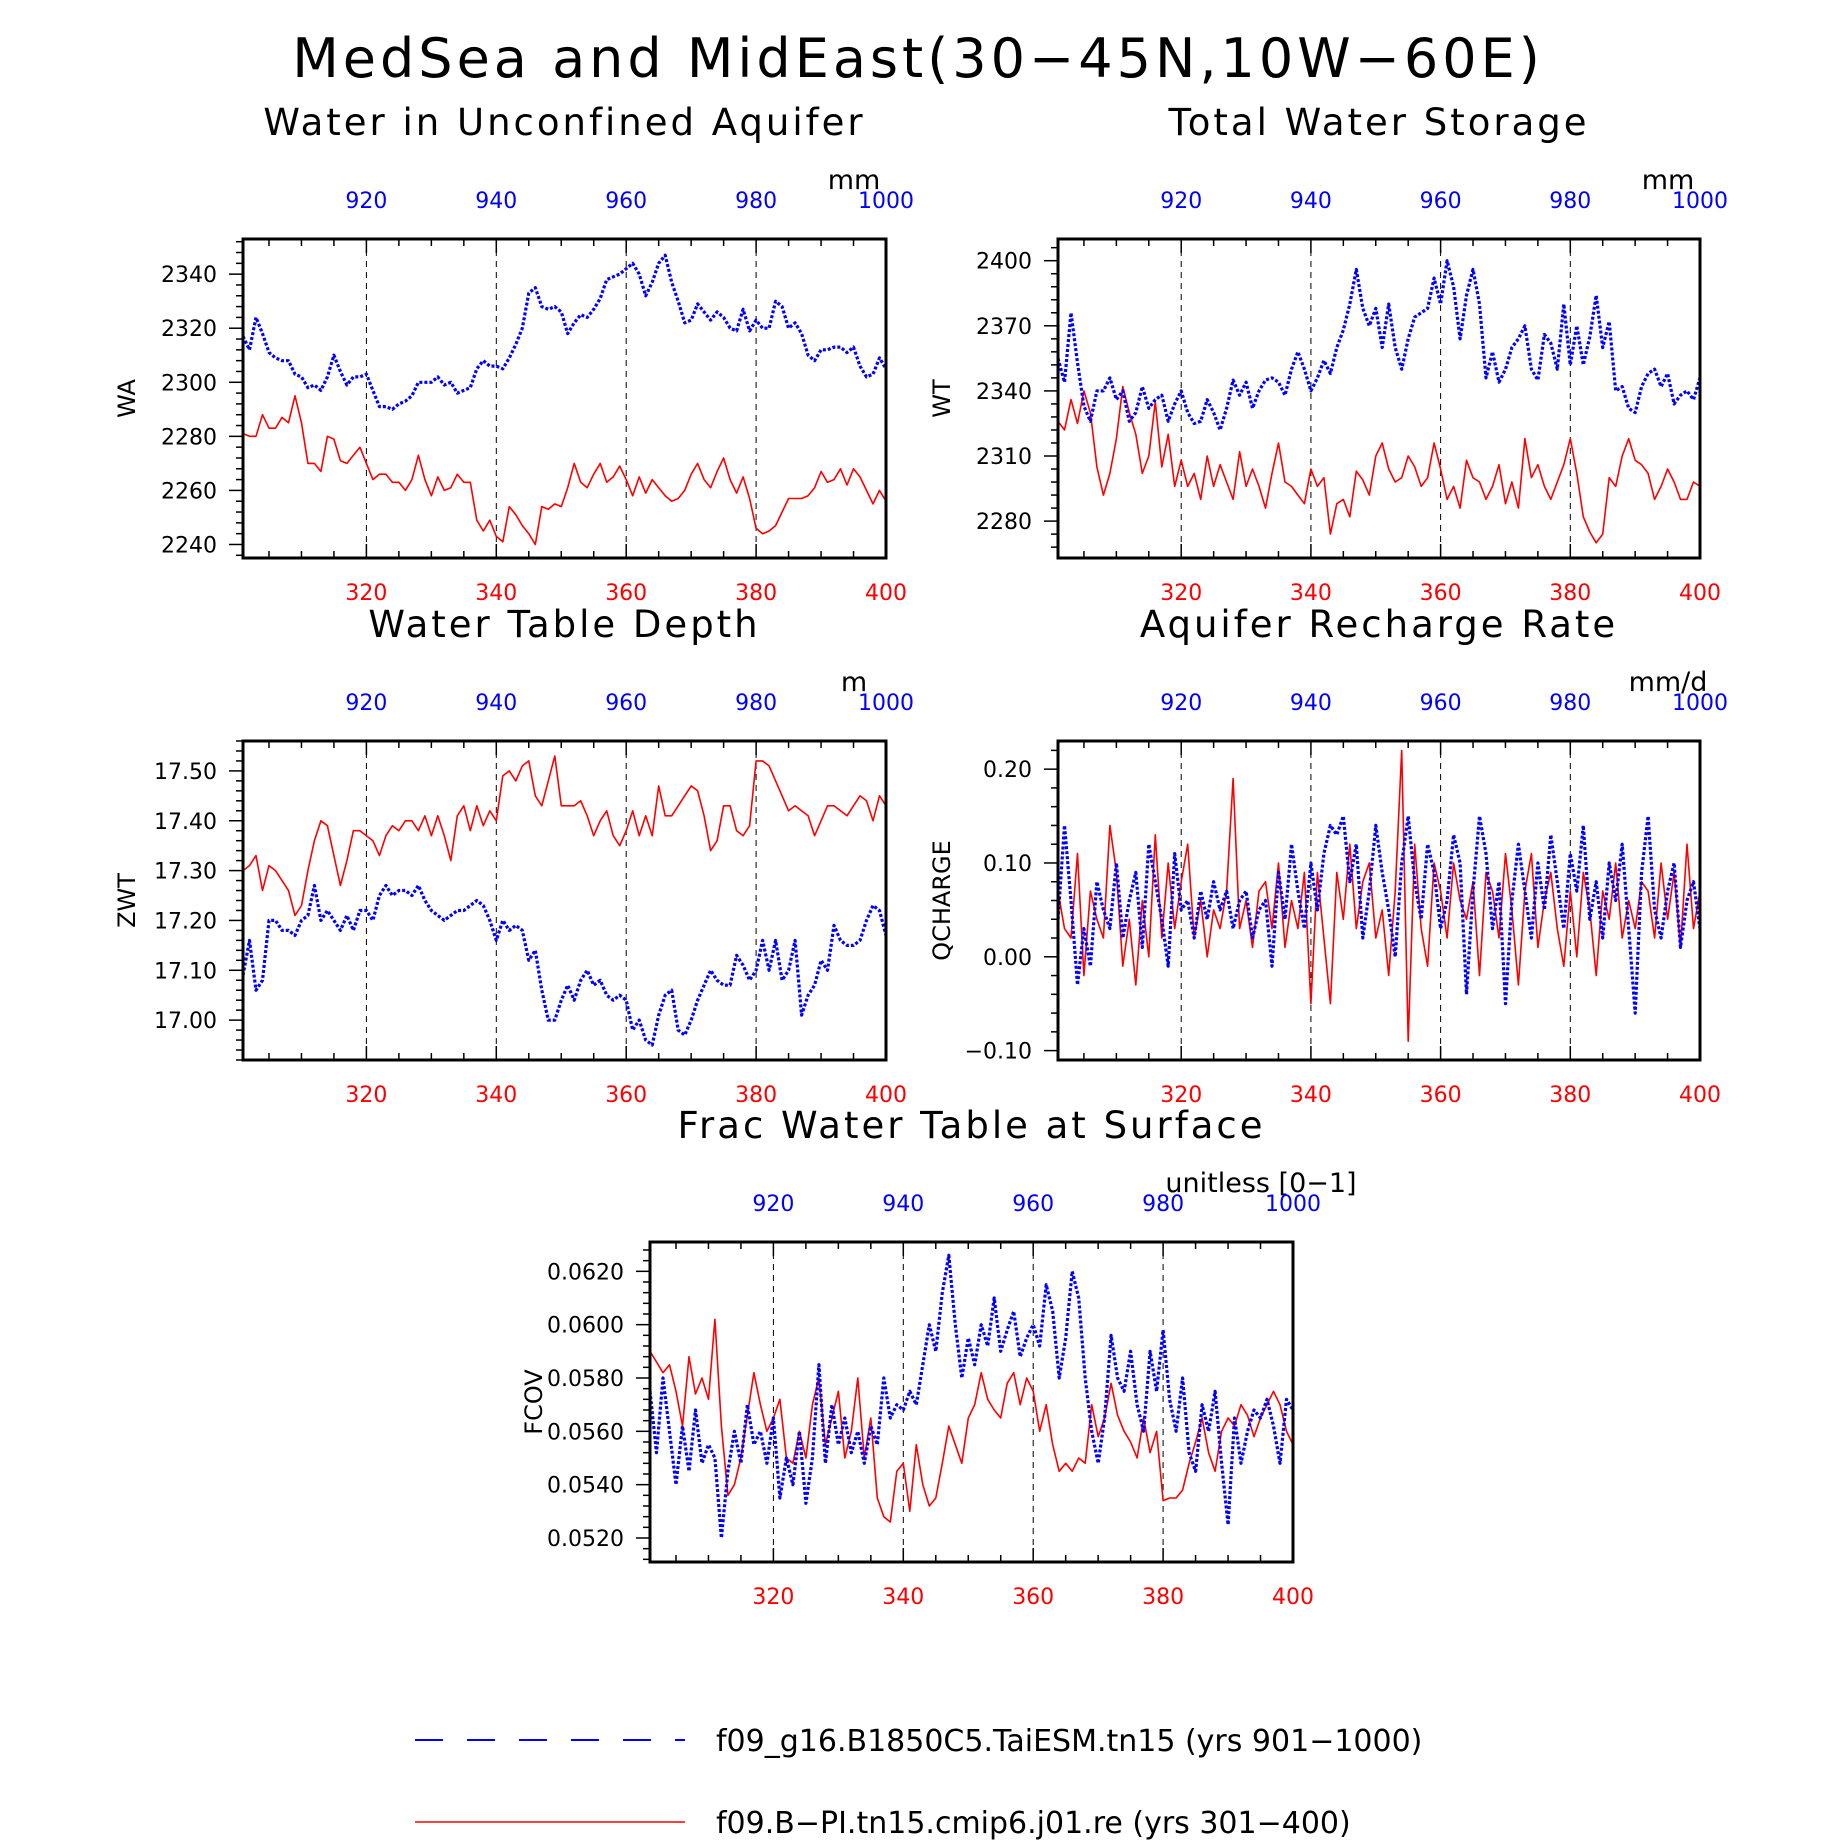 This screenshot has height=1843, width=1836. Describe the element at coordinates (942, 398) in the screenshot. I see `y-axis-label: WT` at that location.